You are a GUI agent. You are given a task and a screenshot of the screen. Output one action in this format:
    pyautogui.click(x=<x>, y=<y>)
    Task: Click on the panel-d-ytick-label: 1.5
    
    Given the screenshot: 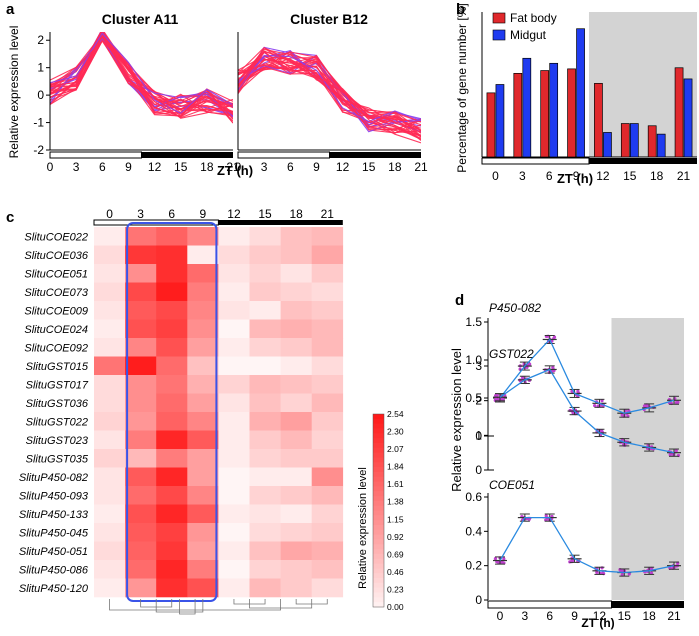 What is the action you would take?
    pyautogui.click(x=473, y=322)
    